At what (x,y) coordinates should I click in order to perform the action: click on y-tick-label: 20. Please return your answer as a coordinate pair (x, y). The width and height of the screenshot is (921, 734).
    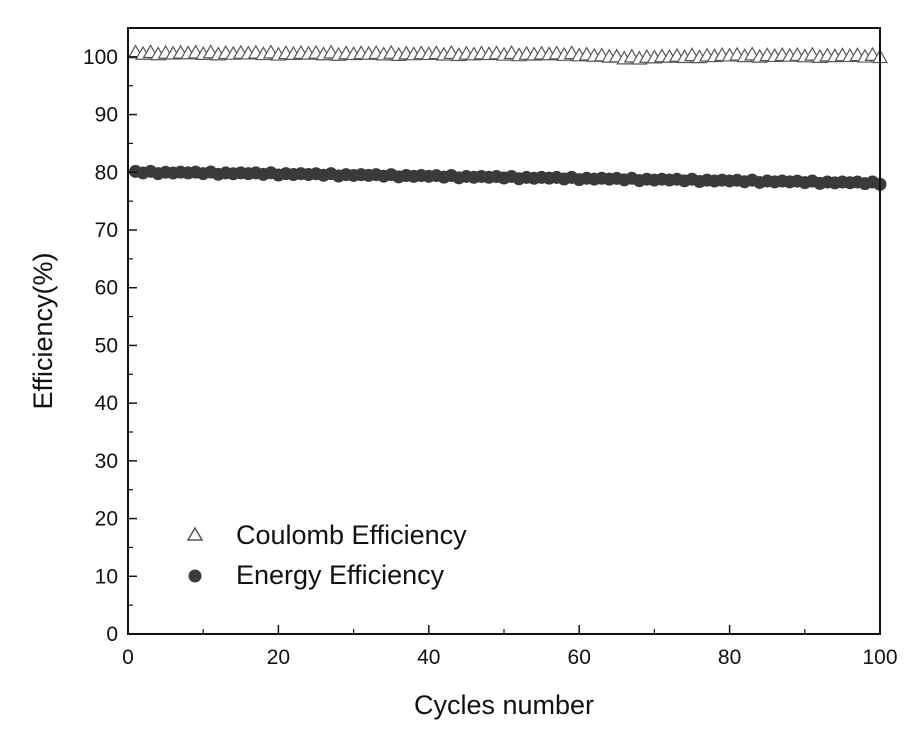
    Looking at the image, I should click on (106, 519).